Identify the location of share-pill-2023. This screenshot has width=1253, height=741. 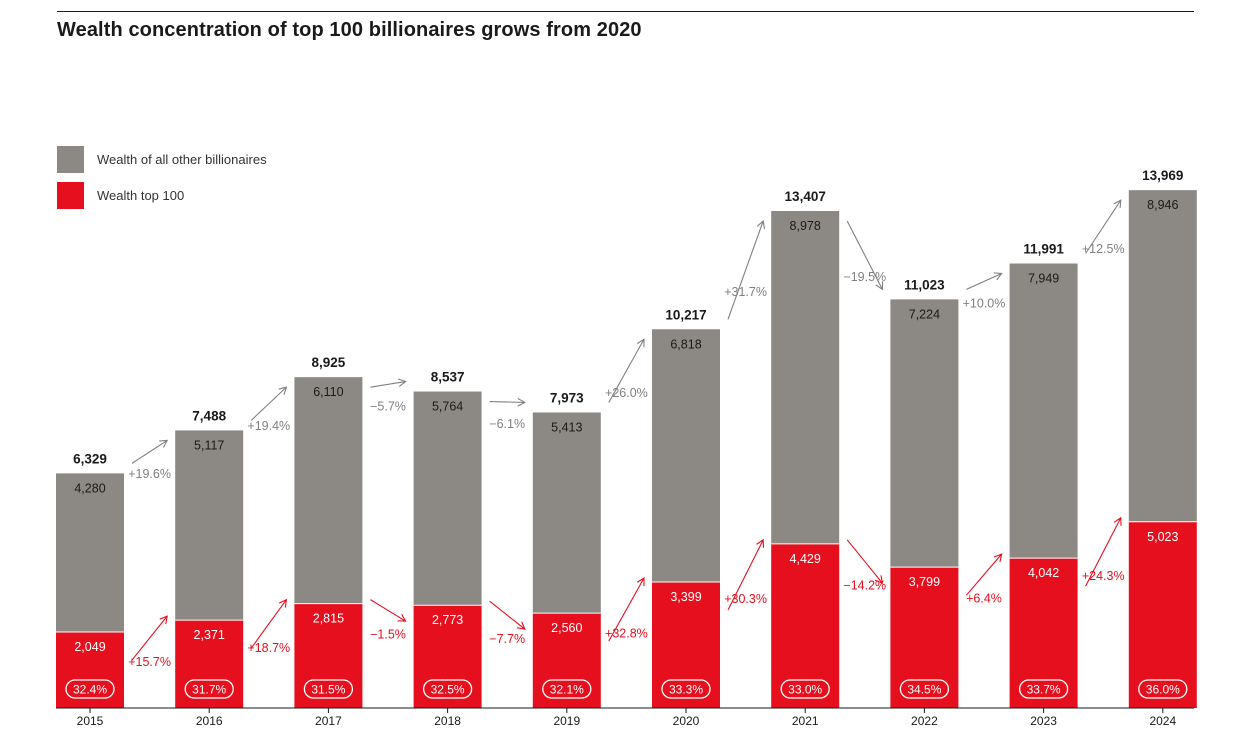
(1043, 689).